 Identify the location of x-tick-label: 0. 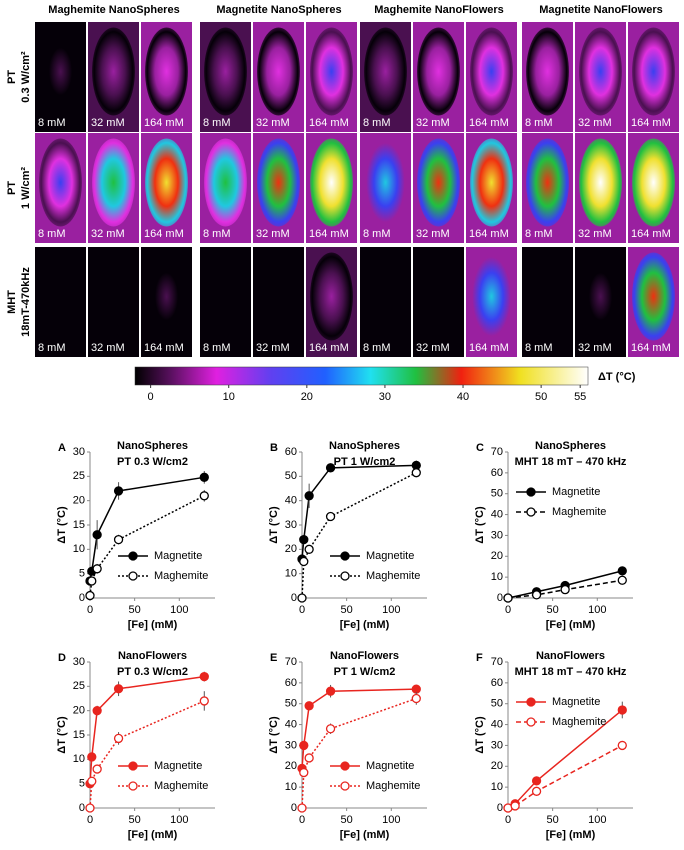
(302, 610).